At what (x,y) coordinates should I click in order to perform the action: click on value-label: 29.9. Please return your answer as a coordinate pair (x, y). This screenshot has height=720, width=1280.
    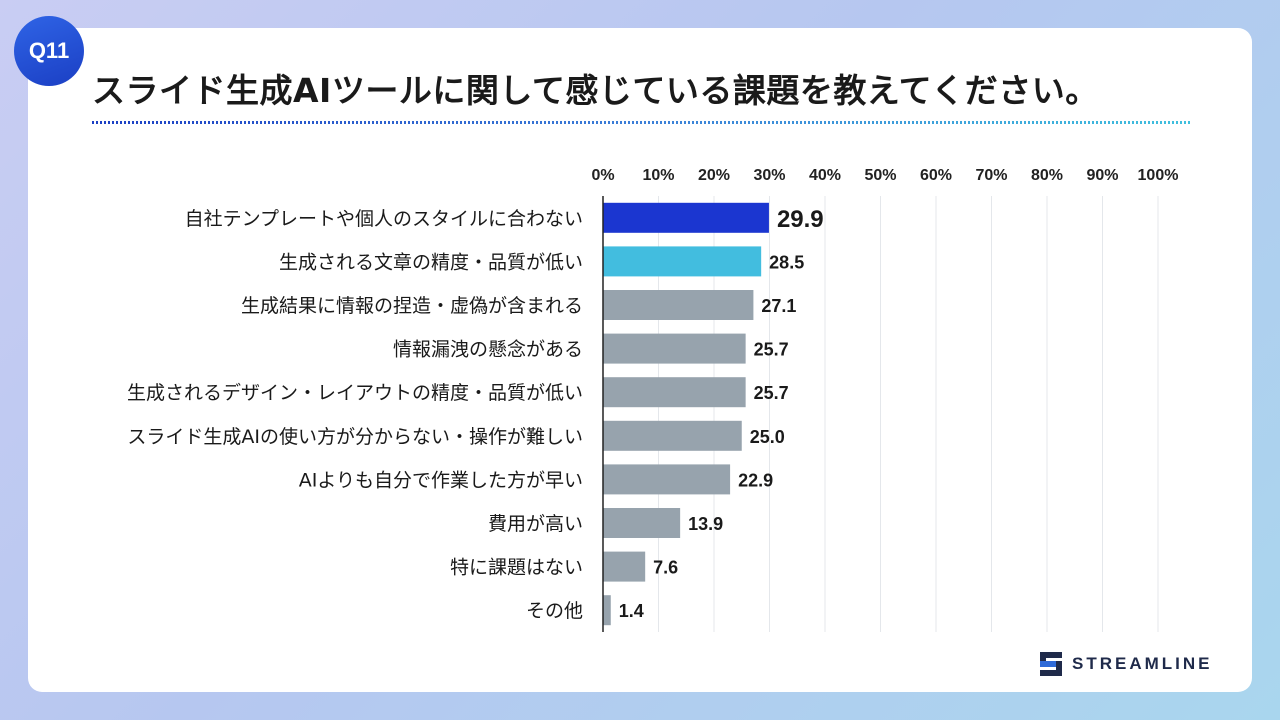
    Looking at the image, I should click on (800, 219).